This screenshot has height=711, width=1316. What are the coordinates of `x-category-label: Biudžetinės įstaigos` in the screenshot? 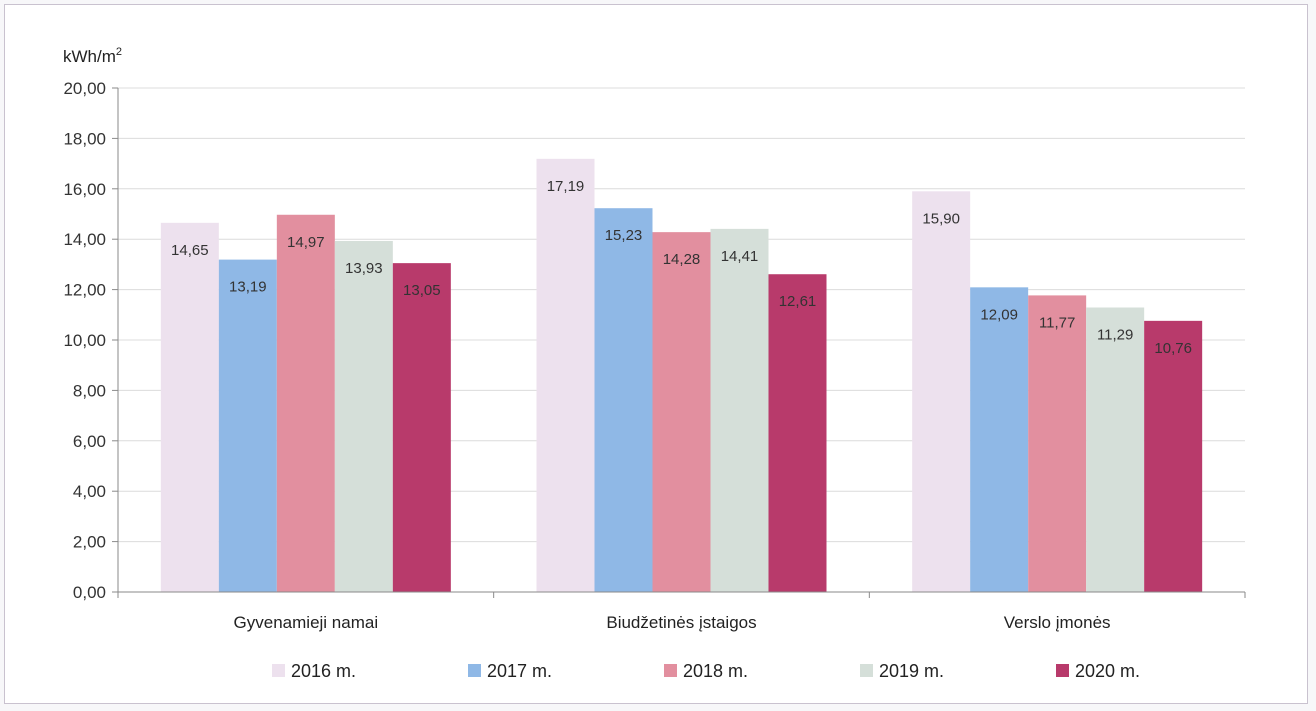 It's located at (681, 622).